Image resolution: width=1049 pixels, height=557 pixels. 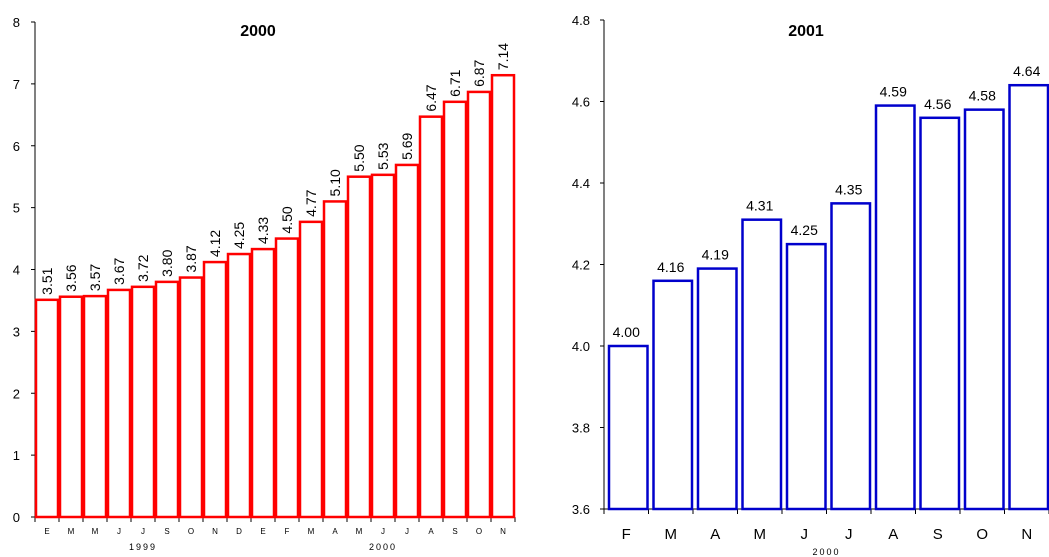 What do you see at coordinates (143, 547) in the screenshot?
I see `category-group-label: 1999` at bounding box center [143, 547].